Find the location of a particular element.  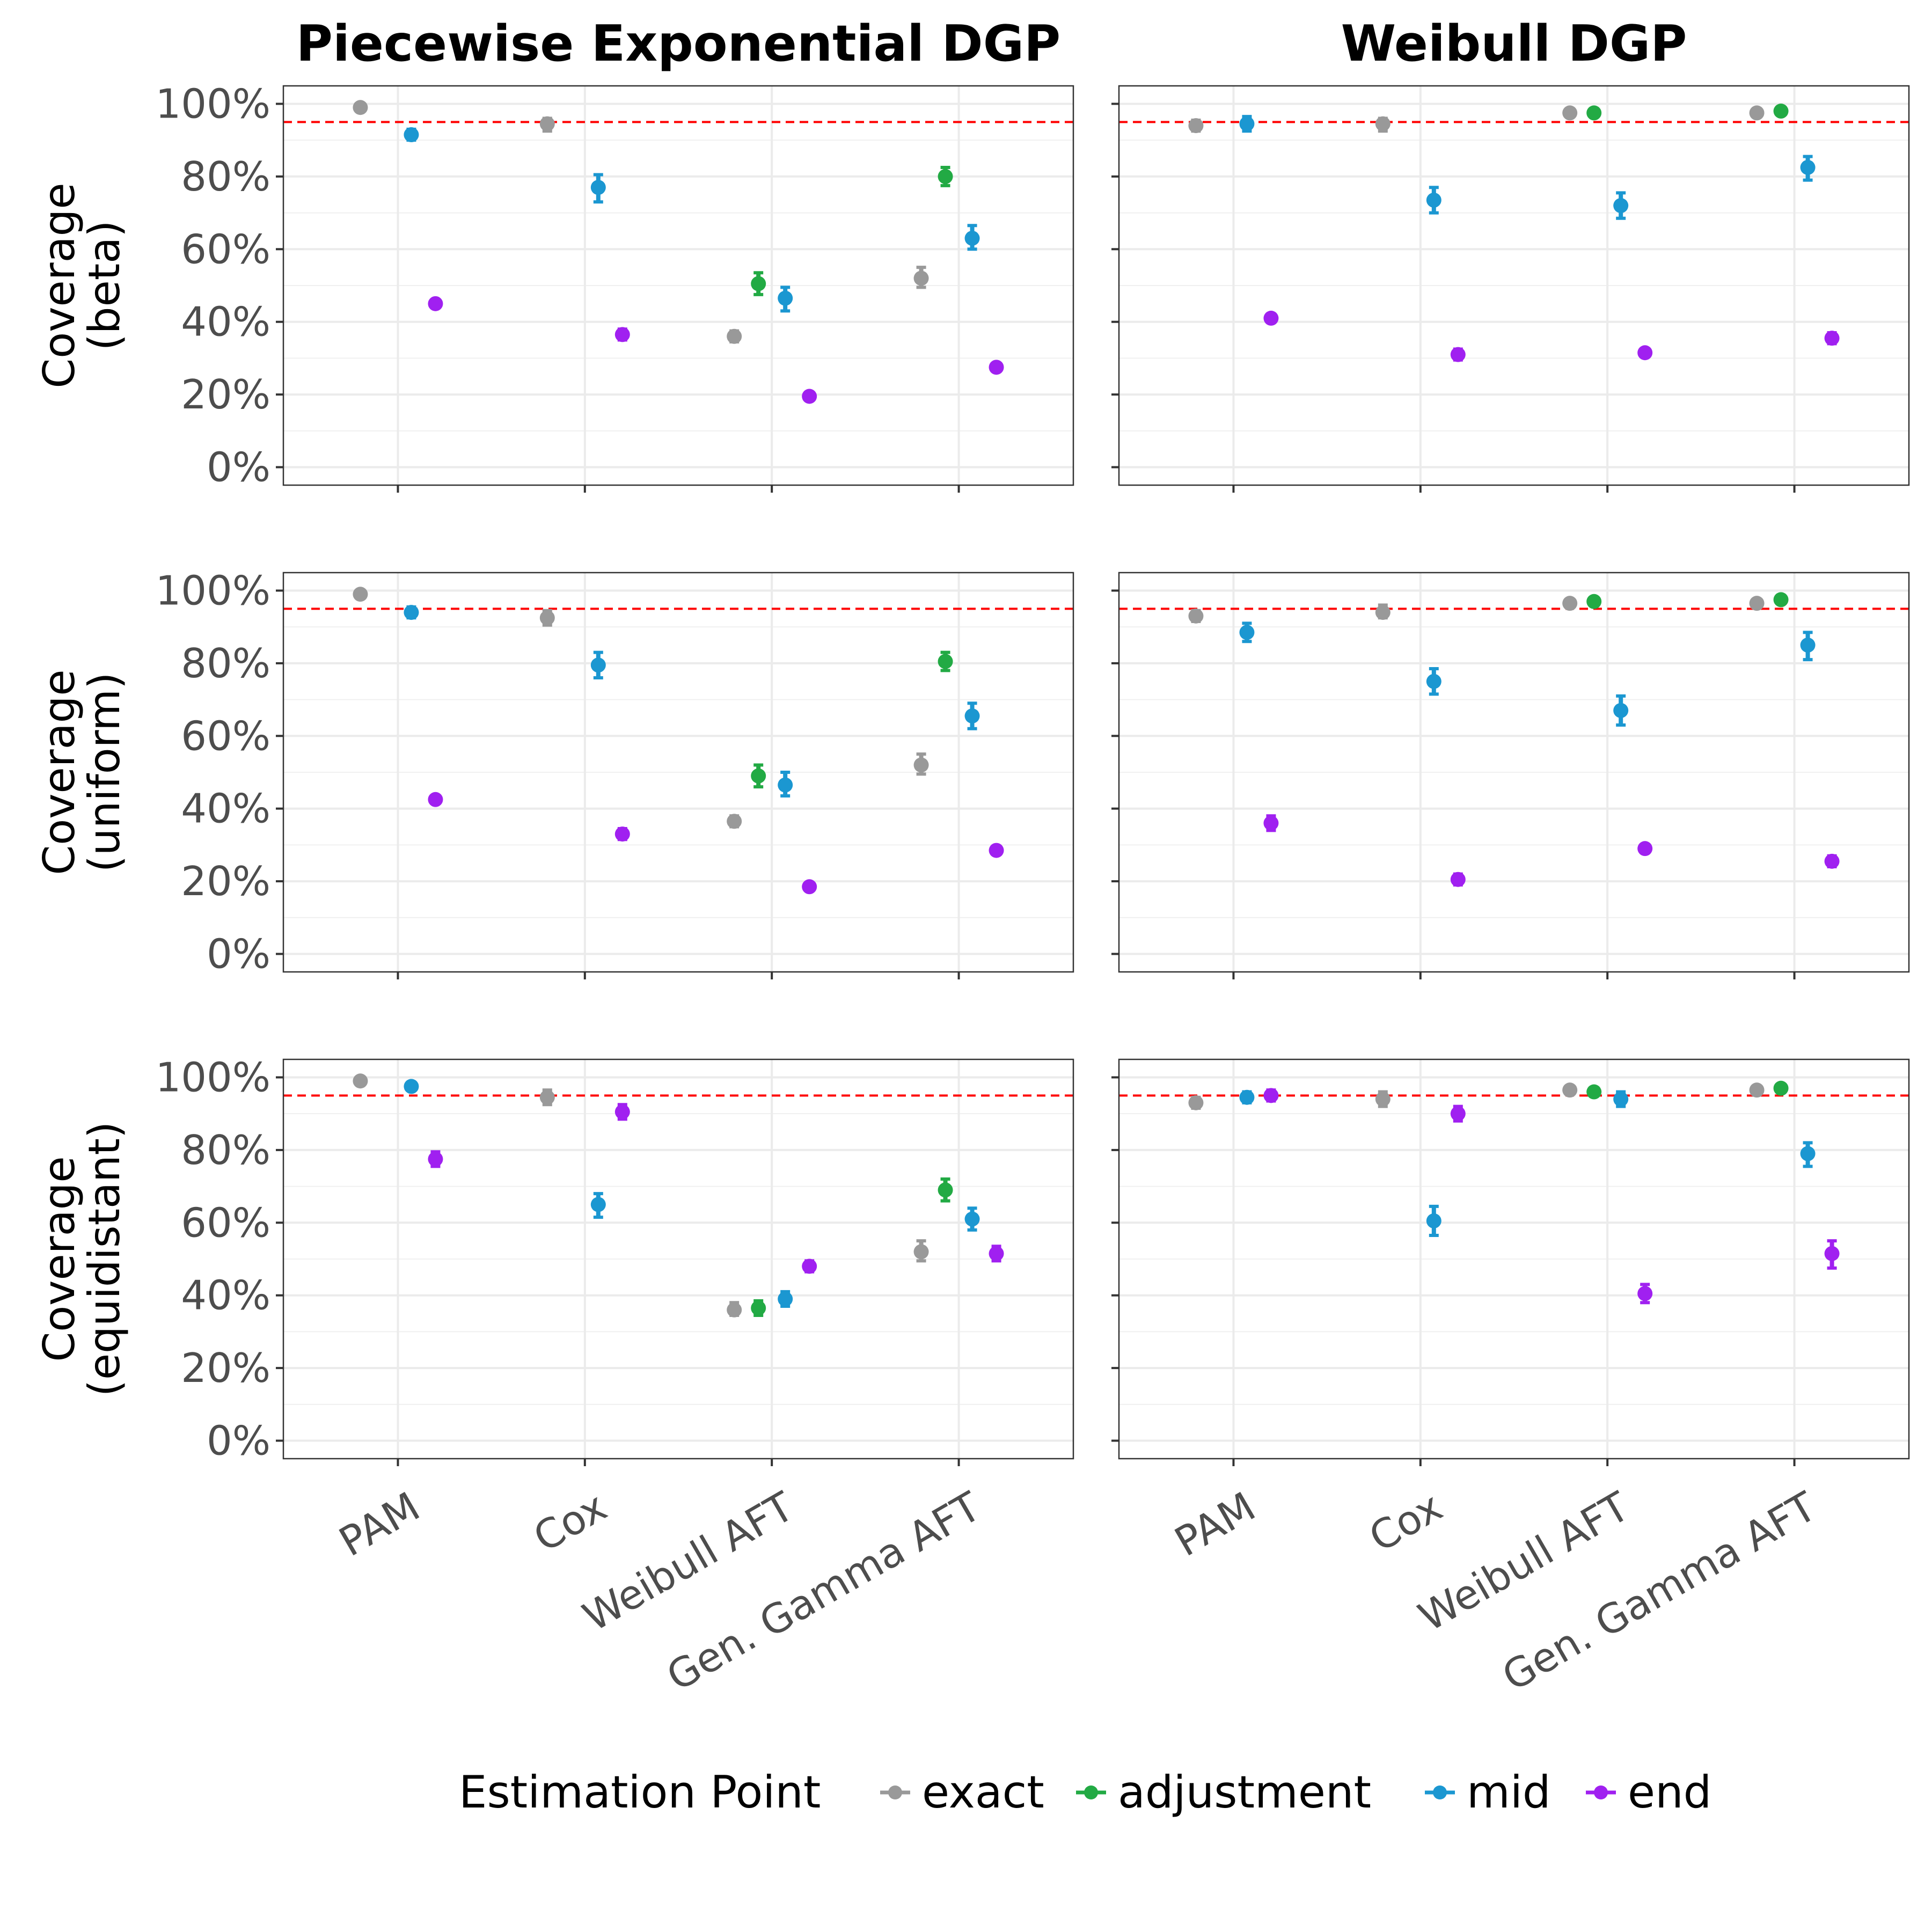

y-tick-label: 80% is located at coordinates (225, 176).